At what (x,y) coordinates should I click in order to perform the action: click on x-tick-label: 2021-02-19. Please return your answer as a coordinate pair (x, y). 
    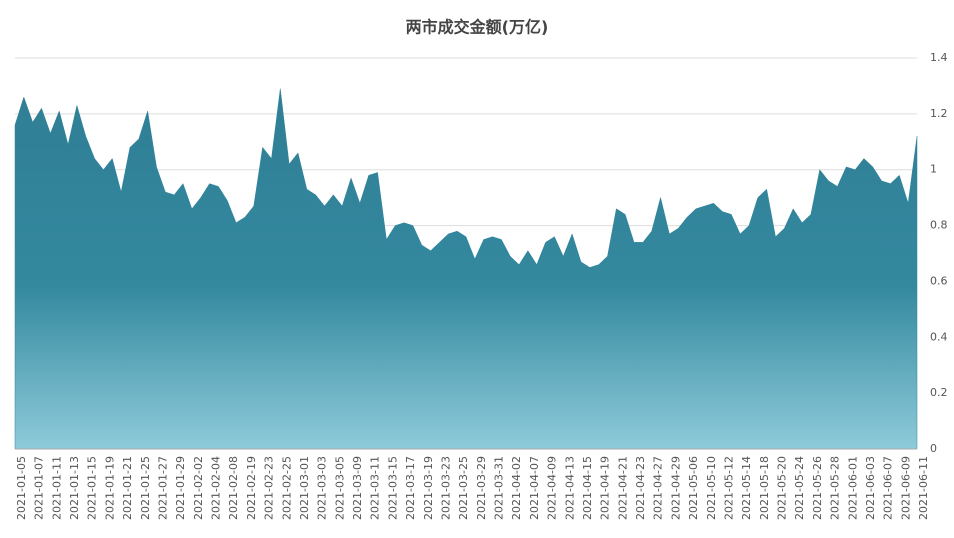
    Looking at the image, I should click on (251, 488).